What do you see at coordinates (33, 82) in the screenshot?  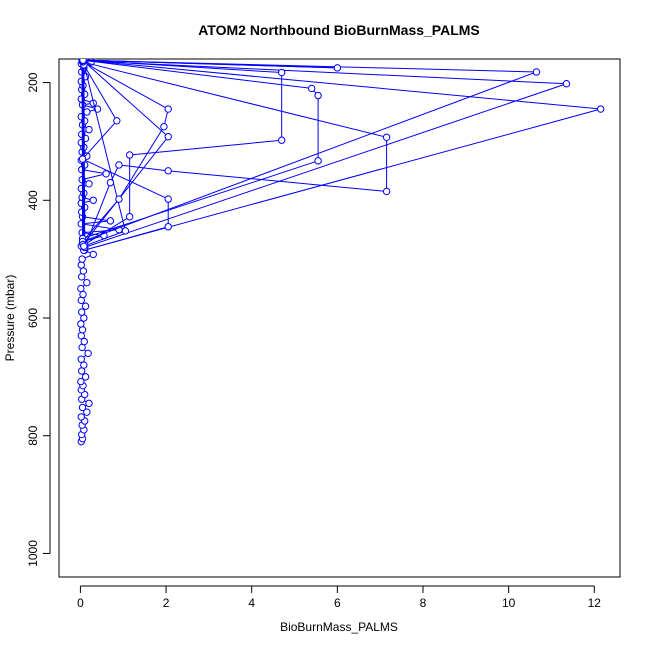 I see `y-tick-label: 200` at bounding box center [33, 82].